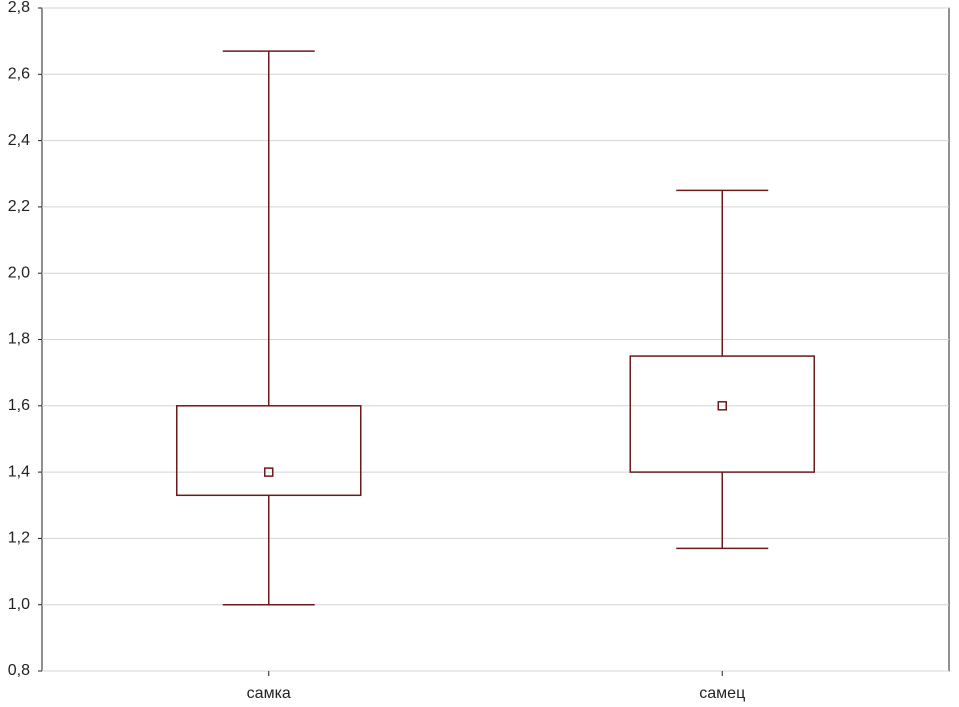  Describe the element at coordinates (19, 405) in the screenshot. I see `y-tick-label: 1,6` at that location.